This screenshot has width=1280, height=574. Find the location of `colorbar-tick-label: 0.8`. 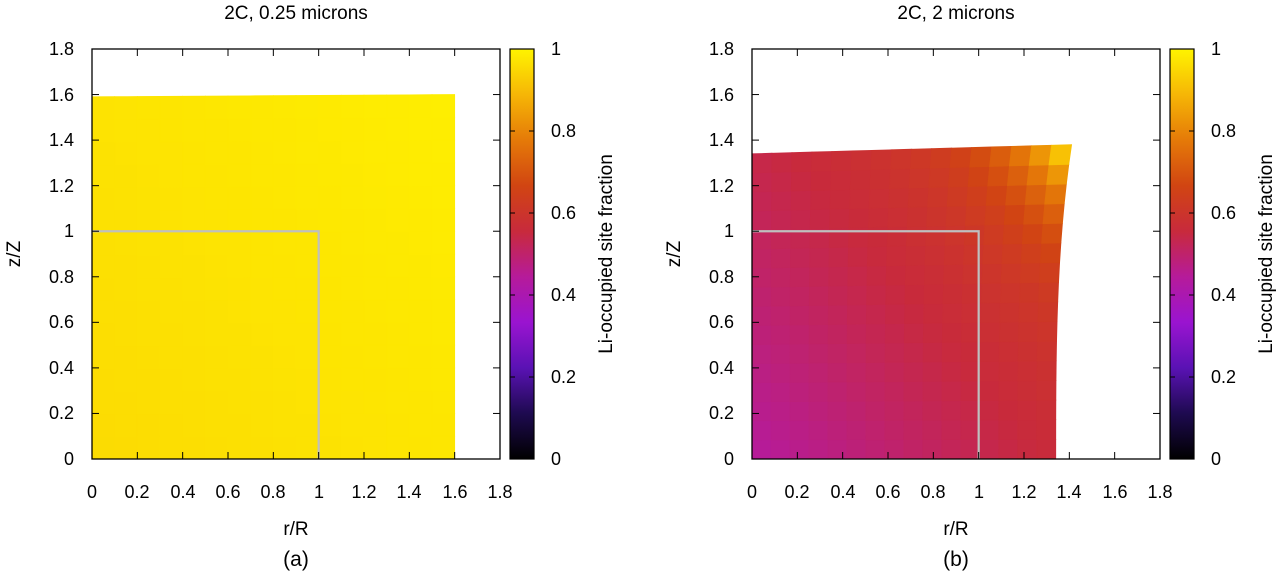

colorbar-tick-label: 0.8 is located at coordinates (1223, 131).